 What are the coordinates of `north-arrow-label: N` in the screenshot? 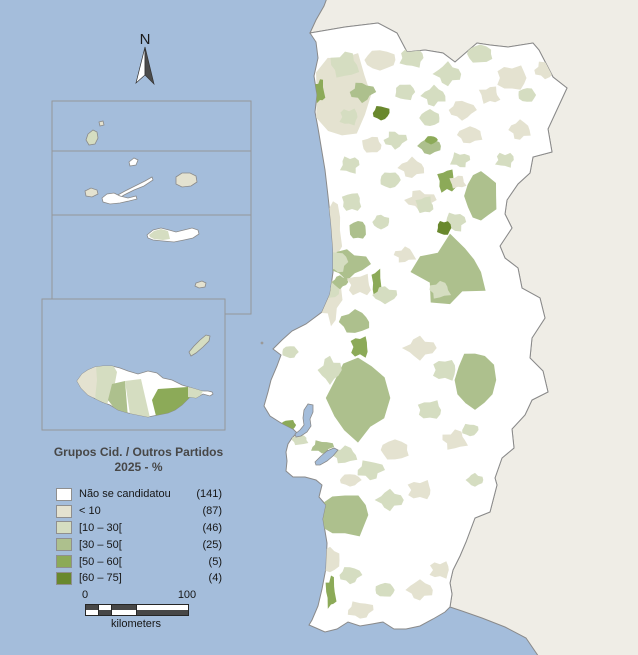 It's located at (145, 39).